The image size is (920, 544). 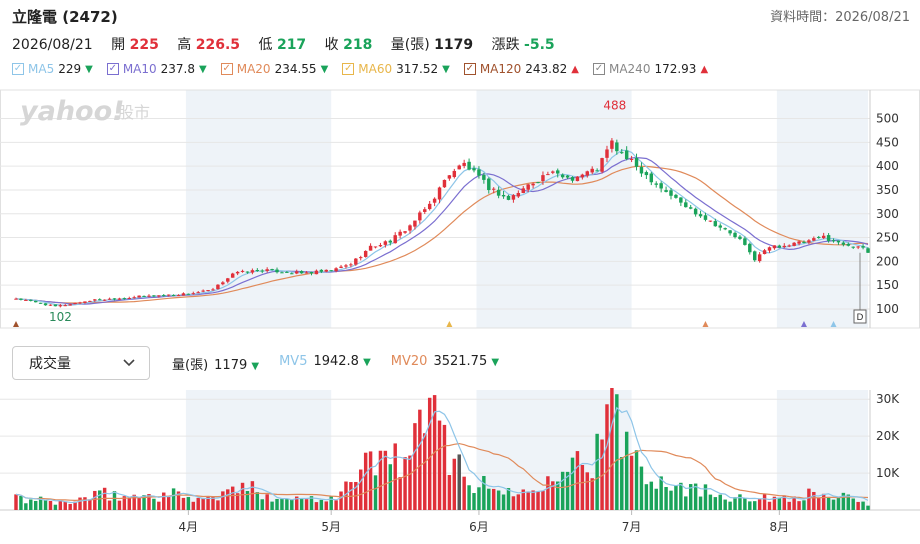 I want to click on stock-title: 立隆電 (2472), so click(x=65, y=17).